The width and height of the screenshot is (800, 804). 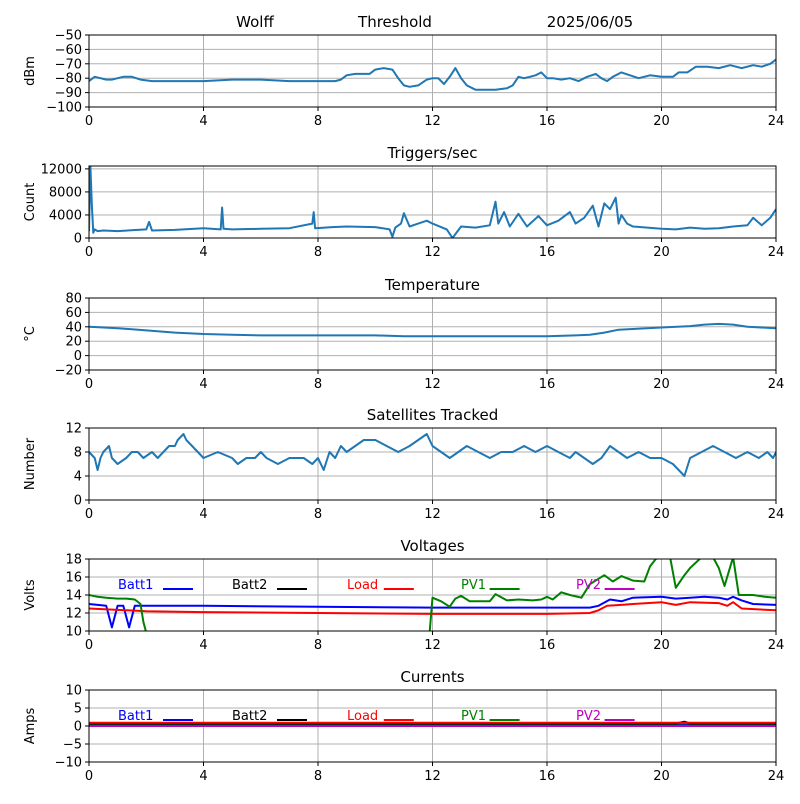 What do you see at coordinates (78, 477) in the screenshot?
I see `y-tick-label: 4` at bounding box center [78, 477].